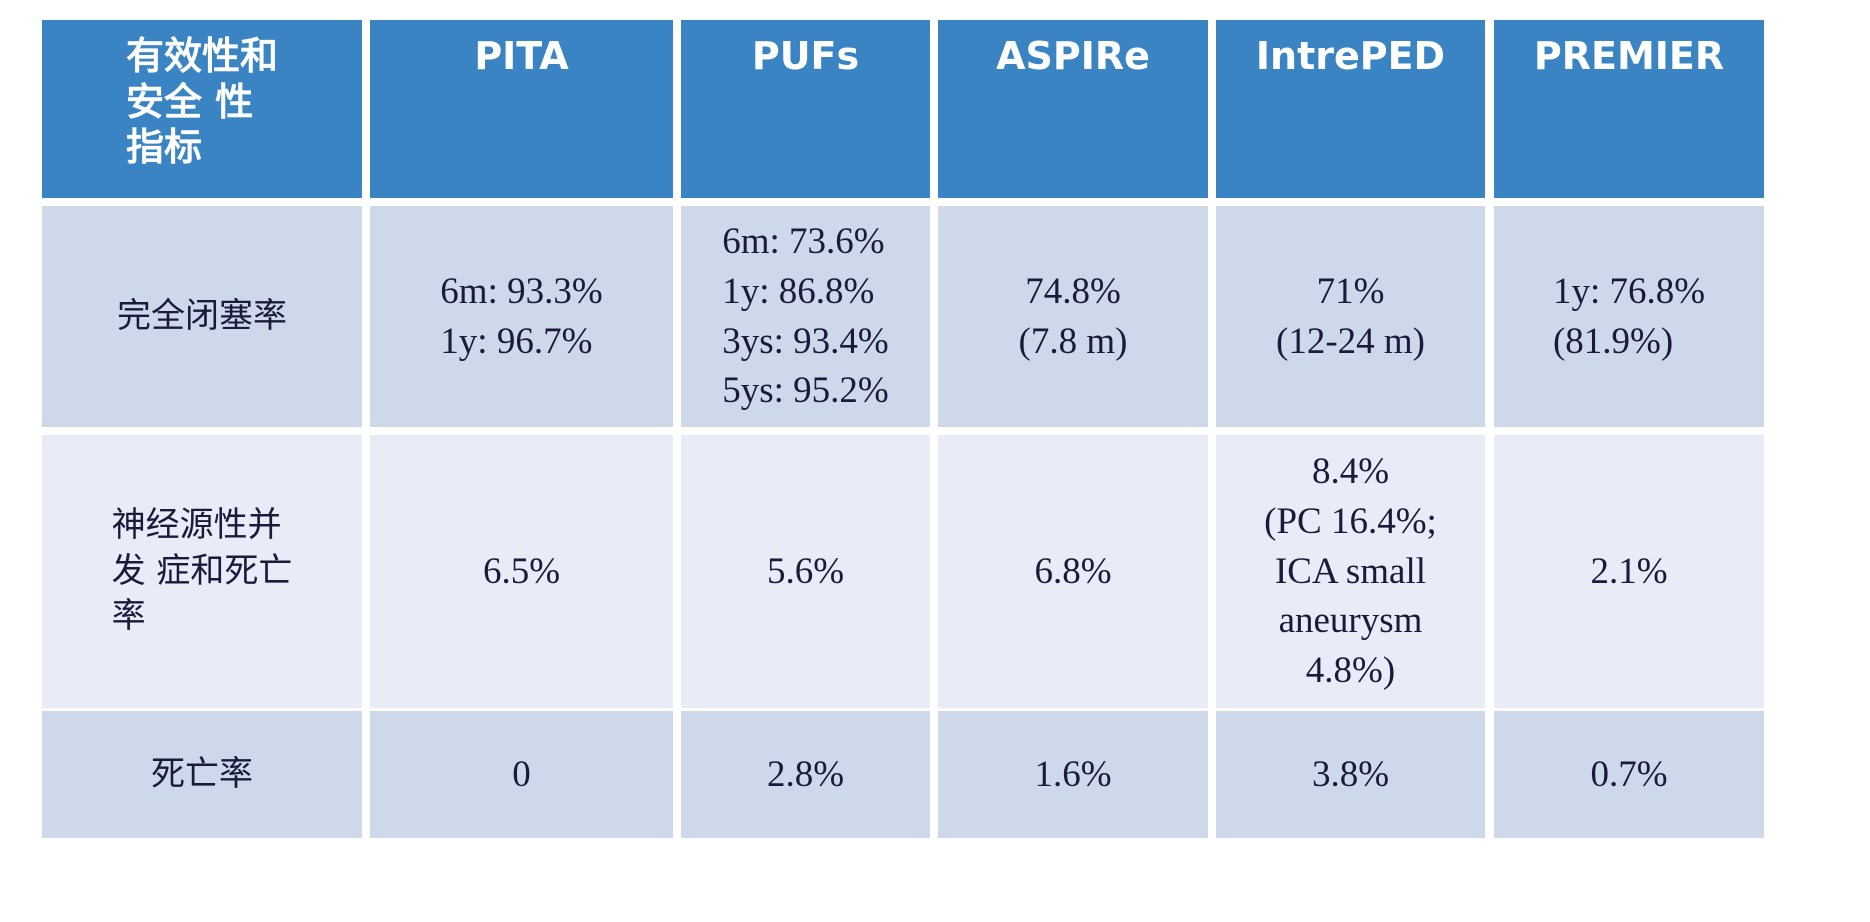  I want to click on text-line: 2.1%, so click(1629, 571).